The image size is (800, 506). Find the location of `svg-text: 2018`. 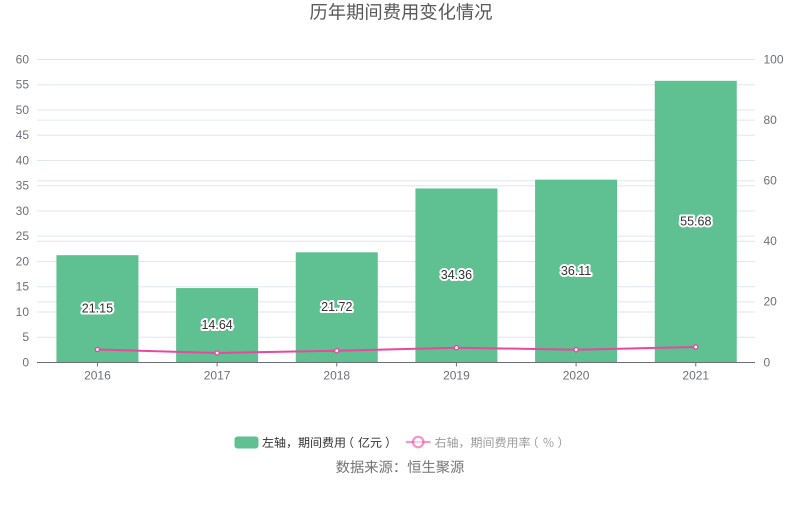

svg-text: 2018 is located at coordinates (336, 376).